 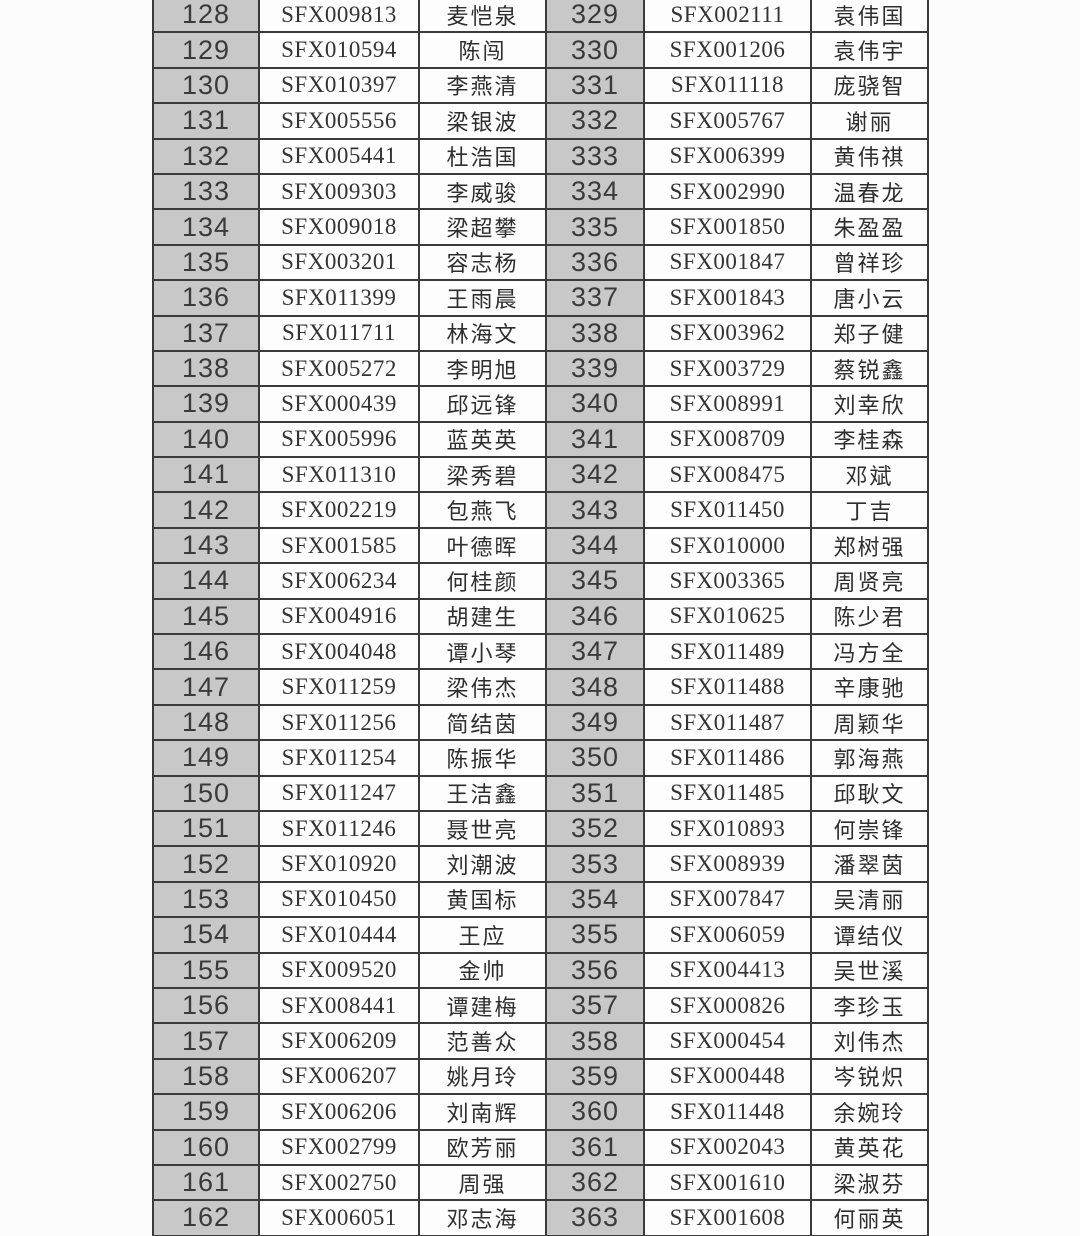 I want to click on employee-code-cell: SFX010450, so click(x=339, y=899).